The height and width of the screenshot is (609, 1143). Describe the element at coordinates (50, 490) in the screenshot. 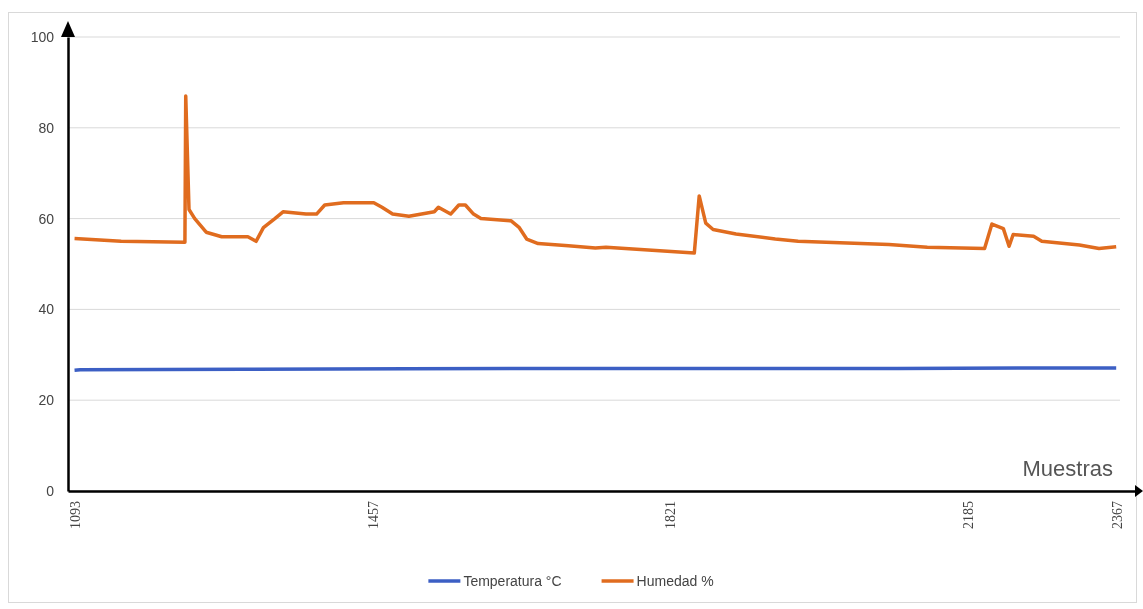

I see `y-tick-label: 0` at that location.